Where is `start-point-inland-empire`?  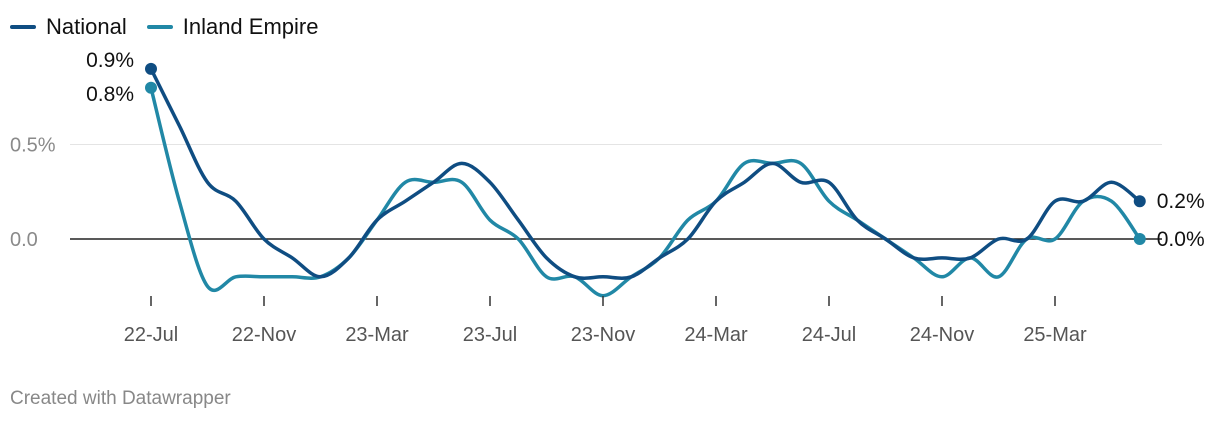 start-point-inland-empire is located at coordinates (151, 87).